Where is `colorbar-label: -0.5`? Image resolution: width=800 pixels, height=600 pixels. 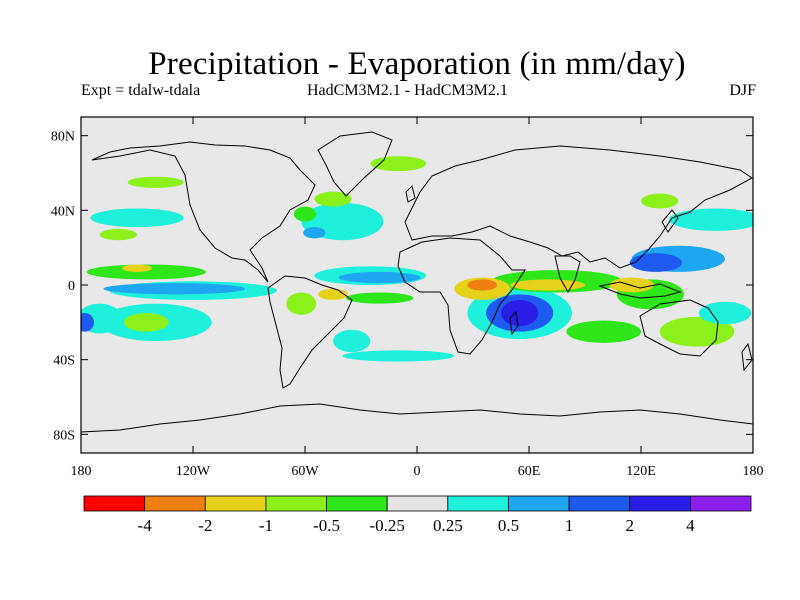
colorbar-label: -0.5 is located at coordinates (326, 525).